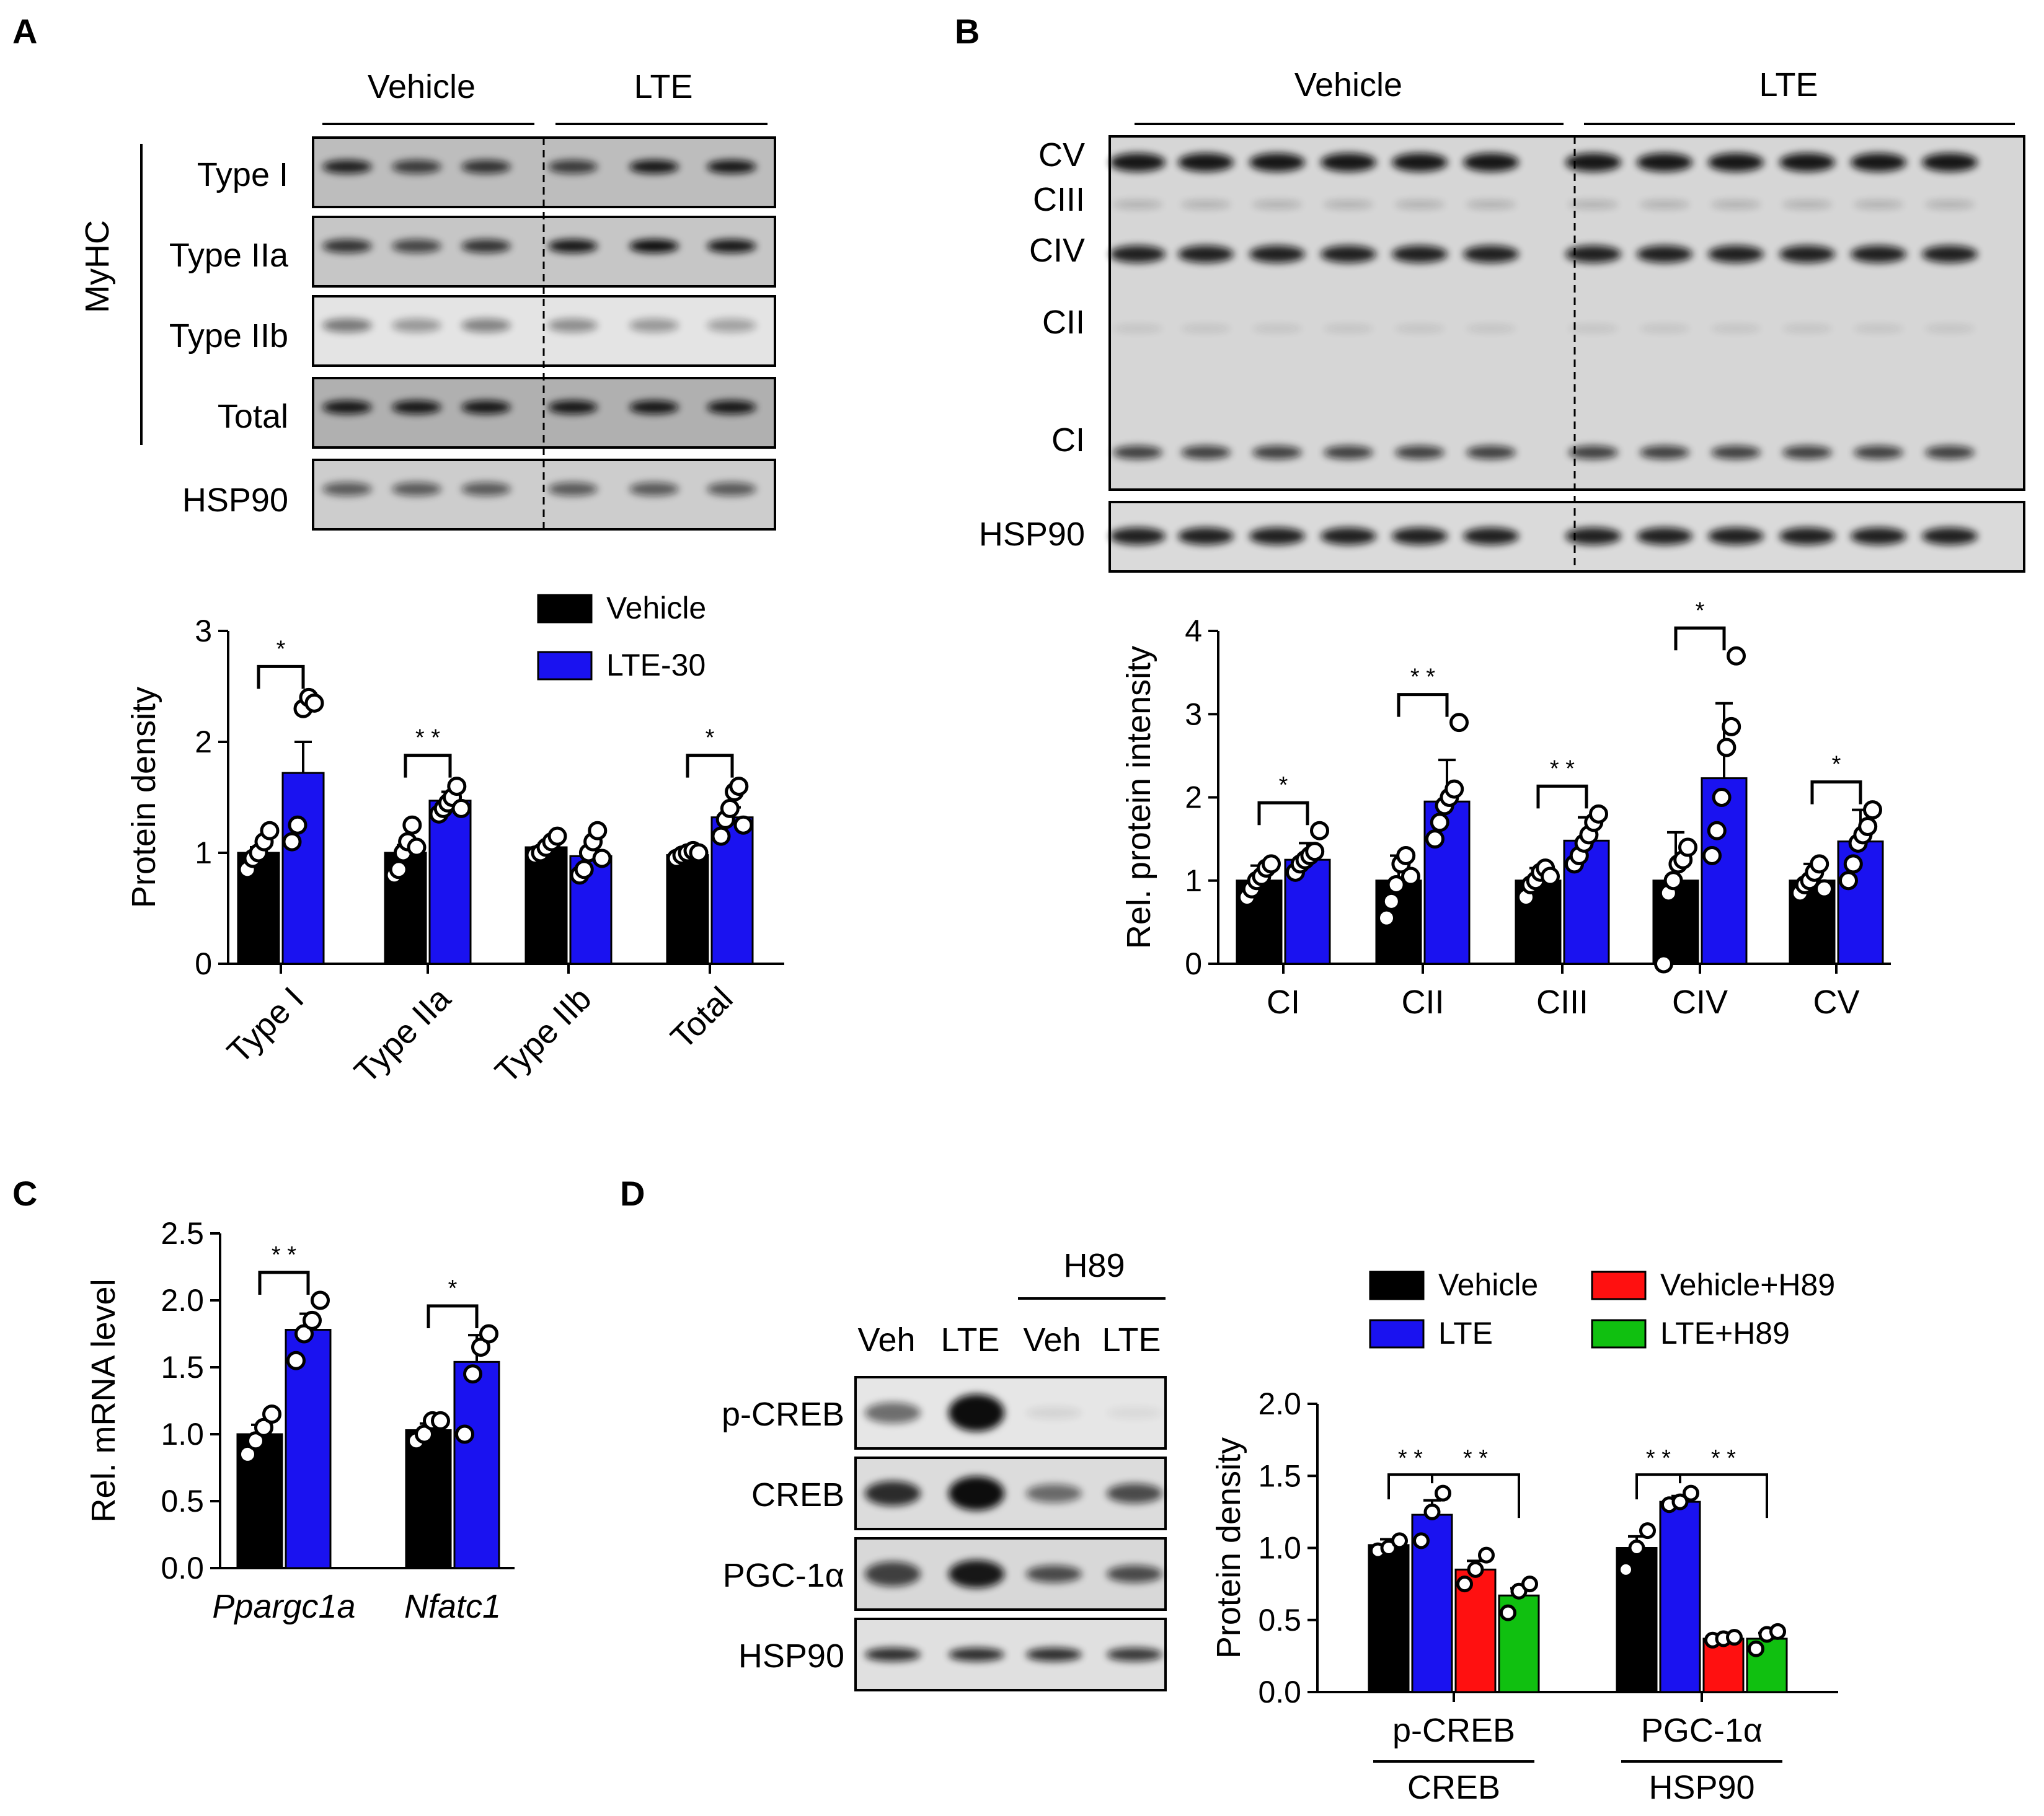  What do you see at coordinates (969, 1340) in the screenshot?
I see `panel-d-lane-2: LTE` at bounding box center [969, 1340].